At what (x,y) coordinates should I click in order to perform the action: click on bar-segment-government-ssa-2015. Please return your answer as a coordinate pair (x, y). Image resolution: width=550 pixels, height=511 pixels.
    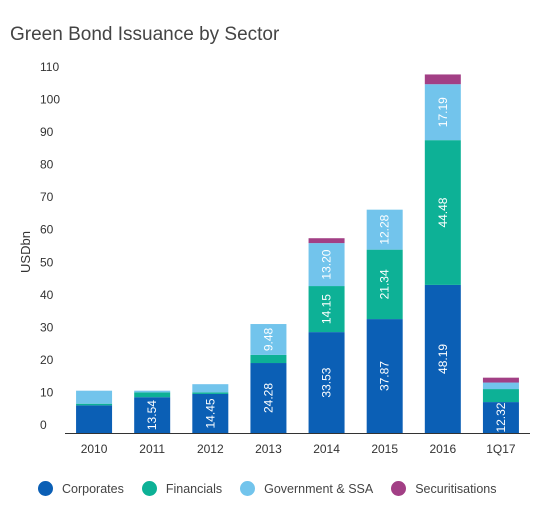
    Looking at the image, I should click on (384, 229).